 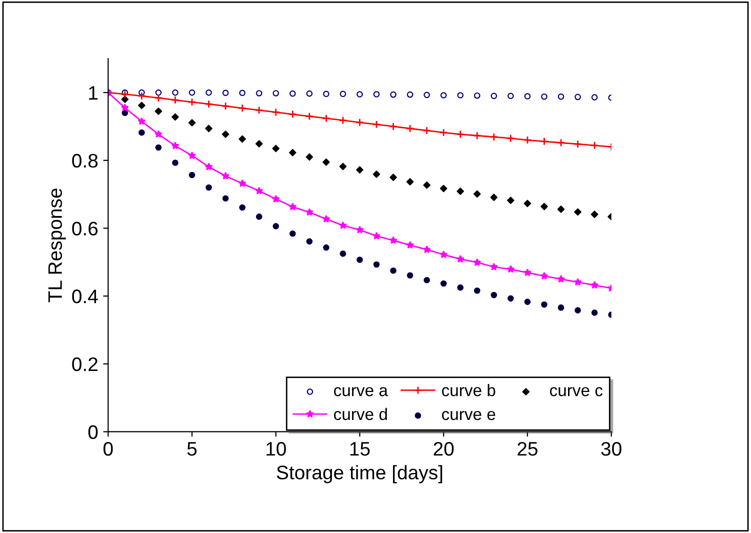 What do you see at coordinates (469, 415) in the screenshot?
I see `legend-label: curve e` at bounding box center [469, 415].